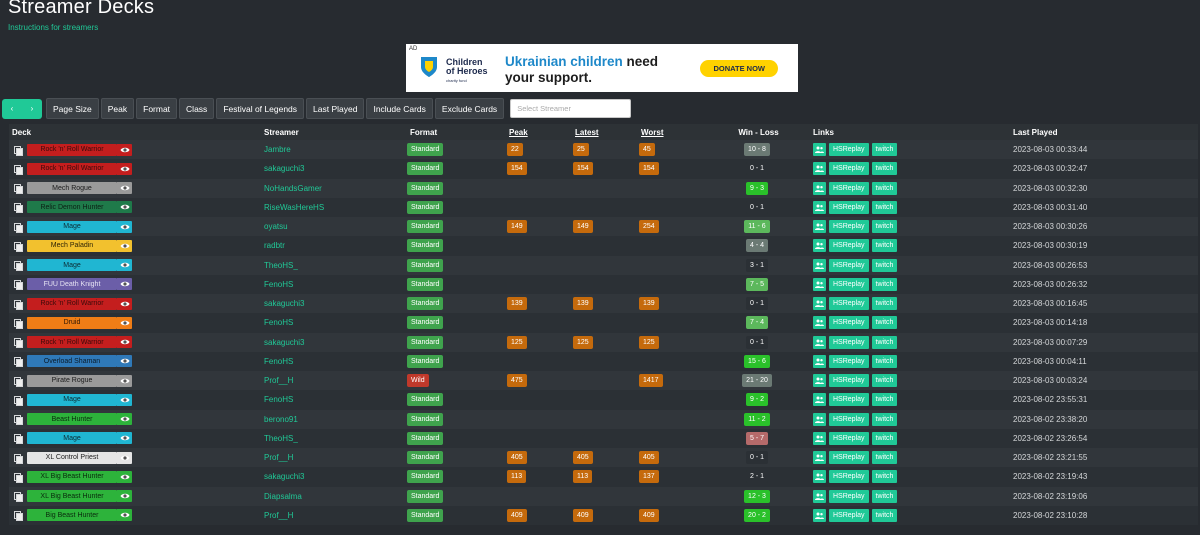 This screenshot has height=535, width=1200. What do you see at coordinates (72, 188) in the screenshot?
I see `deck-name-button: Mech Rogue` at bounding box center [72, 188].